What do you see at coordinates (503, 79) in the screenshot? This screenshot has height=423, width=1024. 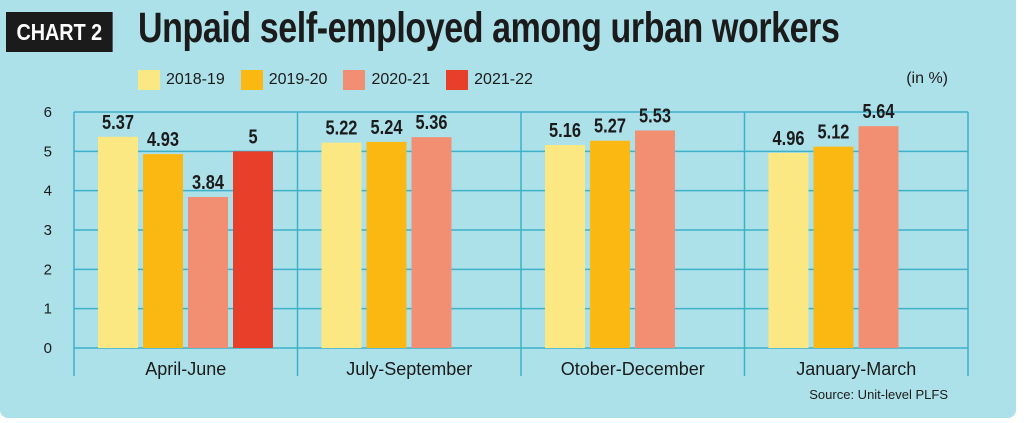 I see `legend-label-2021-22: 2021-22` at bounding box center [503, 79].